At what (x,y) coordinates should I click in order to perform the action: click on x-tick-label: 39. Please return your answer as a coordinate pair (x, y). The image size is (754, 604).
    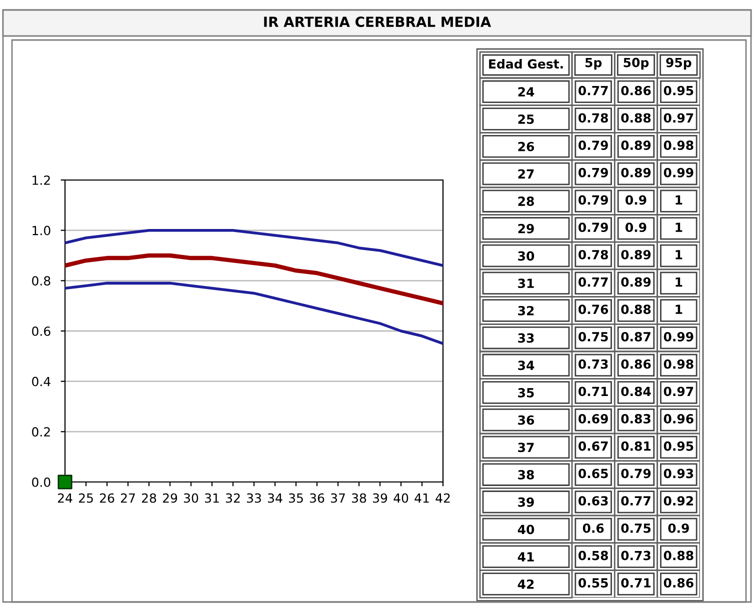
    Looking at the image, I should click on (380, 498).